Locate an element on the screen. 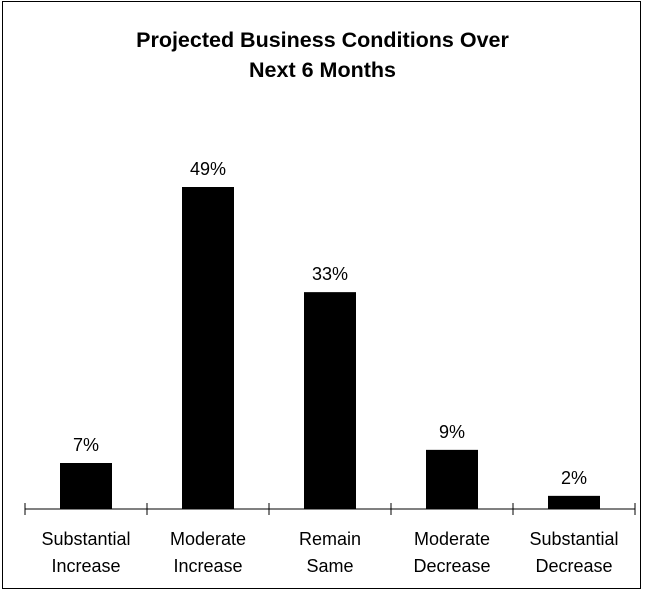 The width and height of the screenshot is (645, 592). category-label-3-line-2: Same is located at coordinates (329, 566).